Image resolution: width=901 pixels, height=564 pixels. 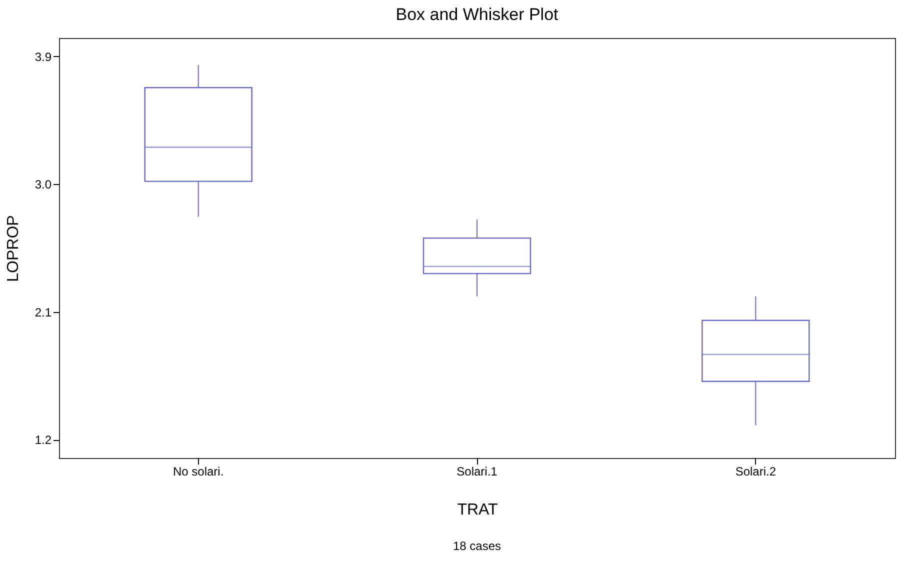 What do you see at coordinates (198, 471) in the screenshot?
I see `x-tick-label: No solari.` at bounding box center [198, 471].